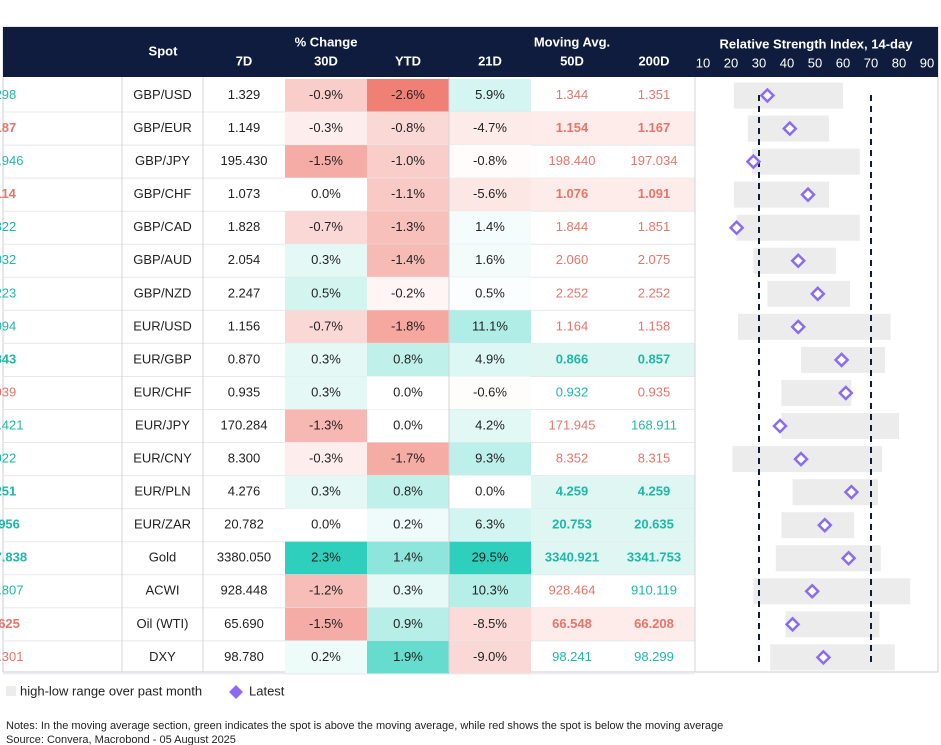 The width and height of the screenshot is (941, 745). What do you see at coordinates (162, 458) in the screenshot?
I see `row-label: EUR/CNY` at bounding box center [162, 458].